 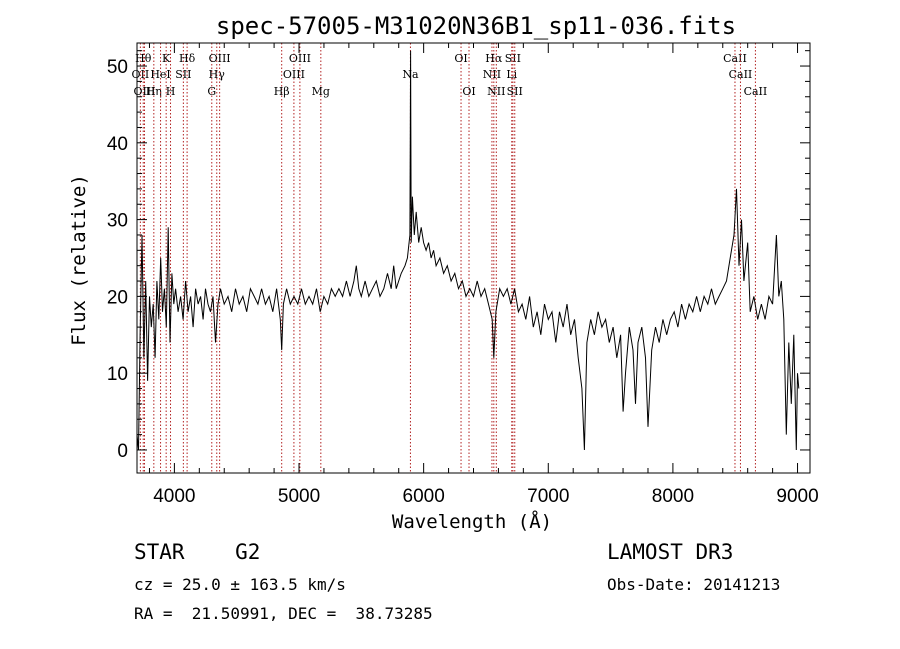 I want to click on x-tick-label: 7000, so click(x=548, y=496).